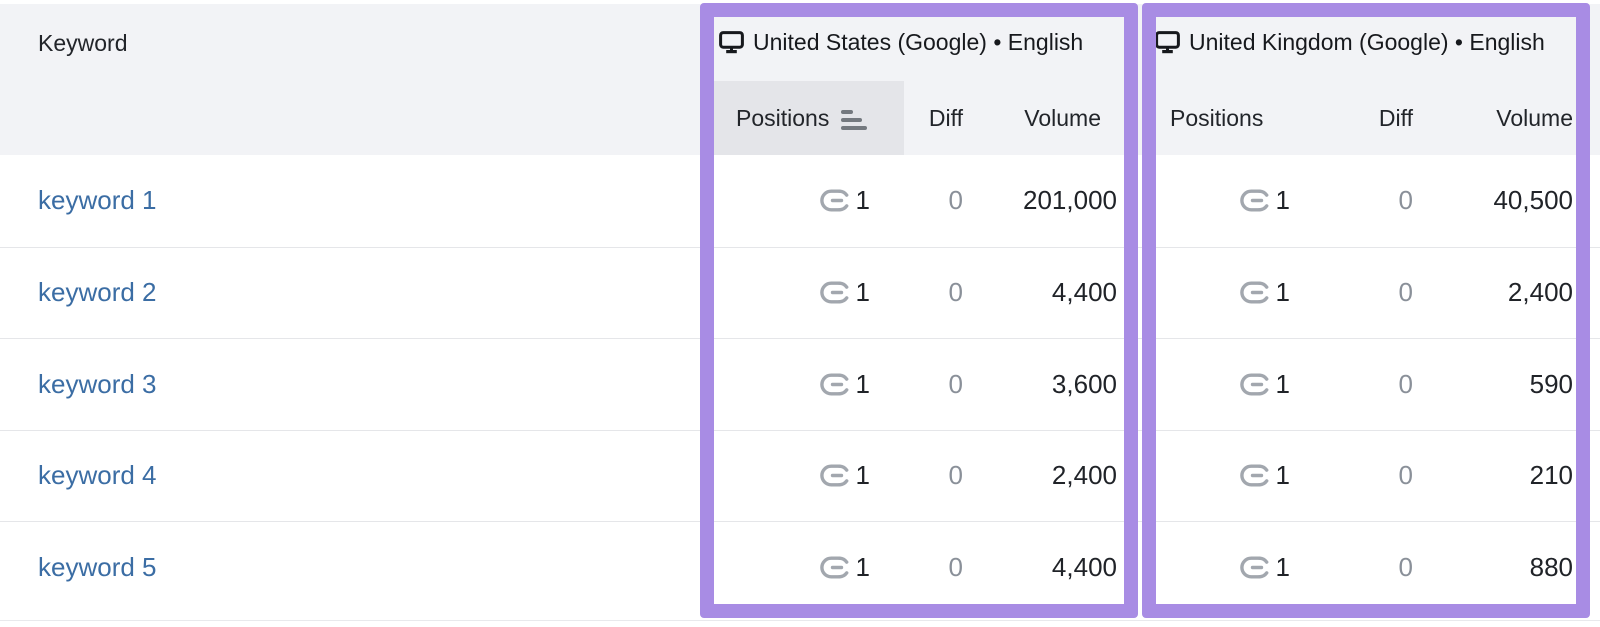  I want to click on uk-group-header: United Kingdom (Google) • English, so click(1350, 42).